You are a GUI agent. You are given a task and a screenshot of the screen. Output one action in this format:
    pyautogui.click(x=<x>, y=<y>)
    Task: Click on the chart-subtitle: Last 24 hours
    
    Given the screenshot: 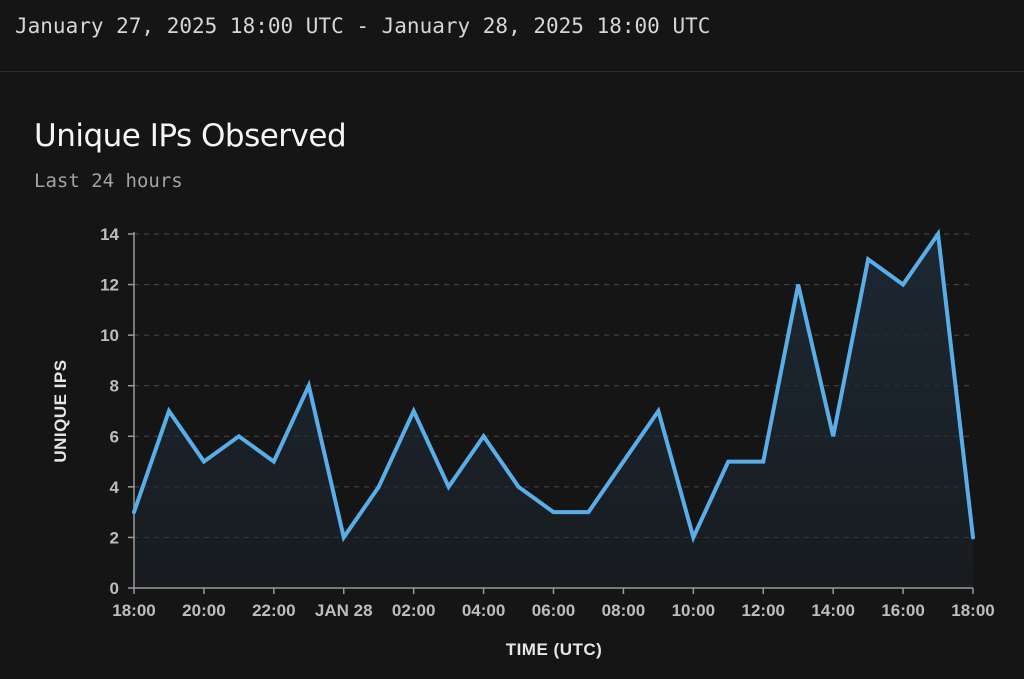 What is the action you would take?
    pyautogui.click(x=108, y=181)
    